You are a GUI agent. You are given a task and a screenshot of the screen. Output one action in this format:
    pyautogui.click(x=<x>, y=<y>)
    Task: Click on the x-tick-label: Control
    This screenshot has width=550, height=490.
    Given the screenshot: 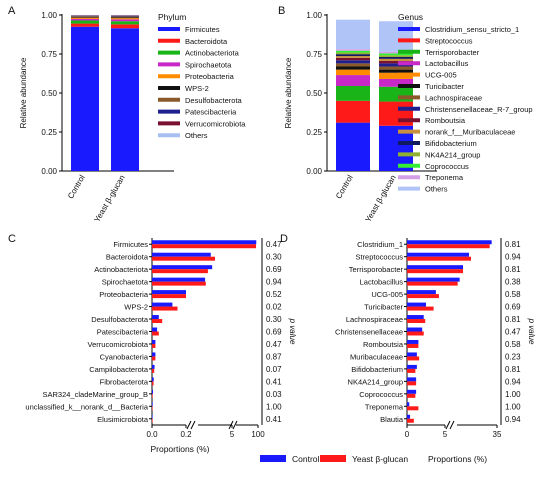 What is the action you would take?
    pyautogui.click(x=76, y=186)
    